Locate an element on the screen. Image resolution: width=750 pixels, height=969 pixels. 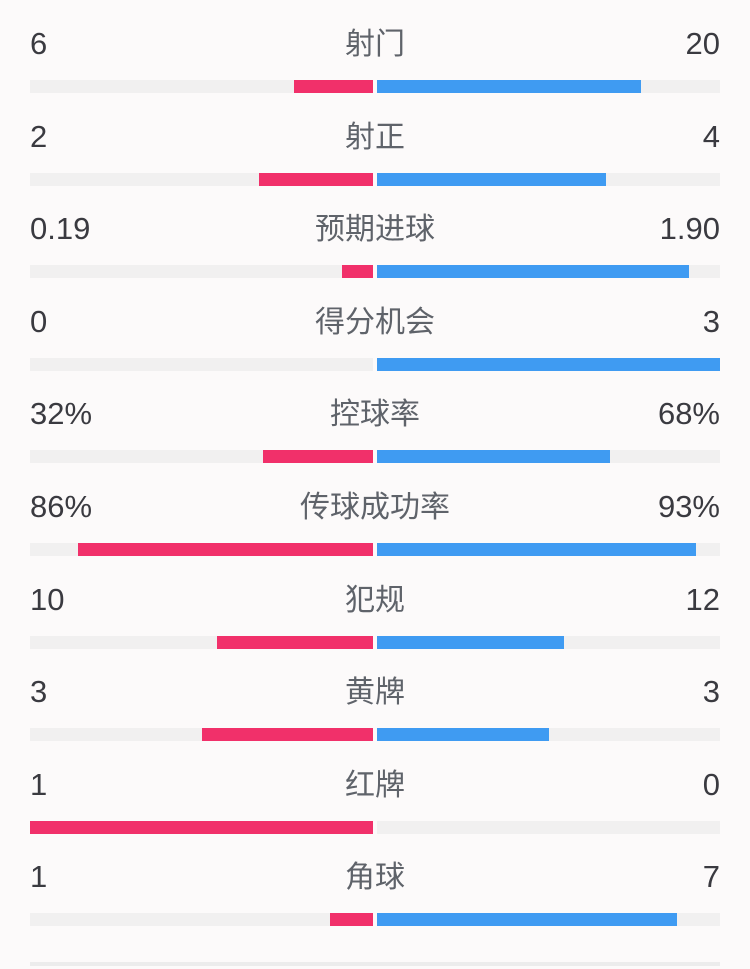
stat-label: 得分机会 is located at coordinates (375, 322).